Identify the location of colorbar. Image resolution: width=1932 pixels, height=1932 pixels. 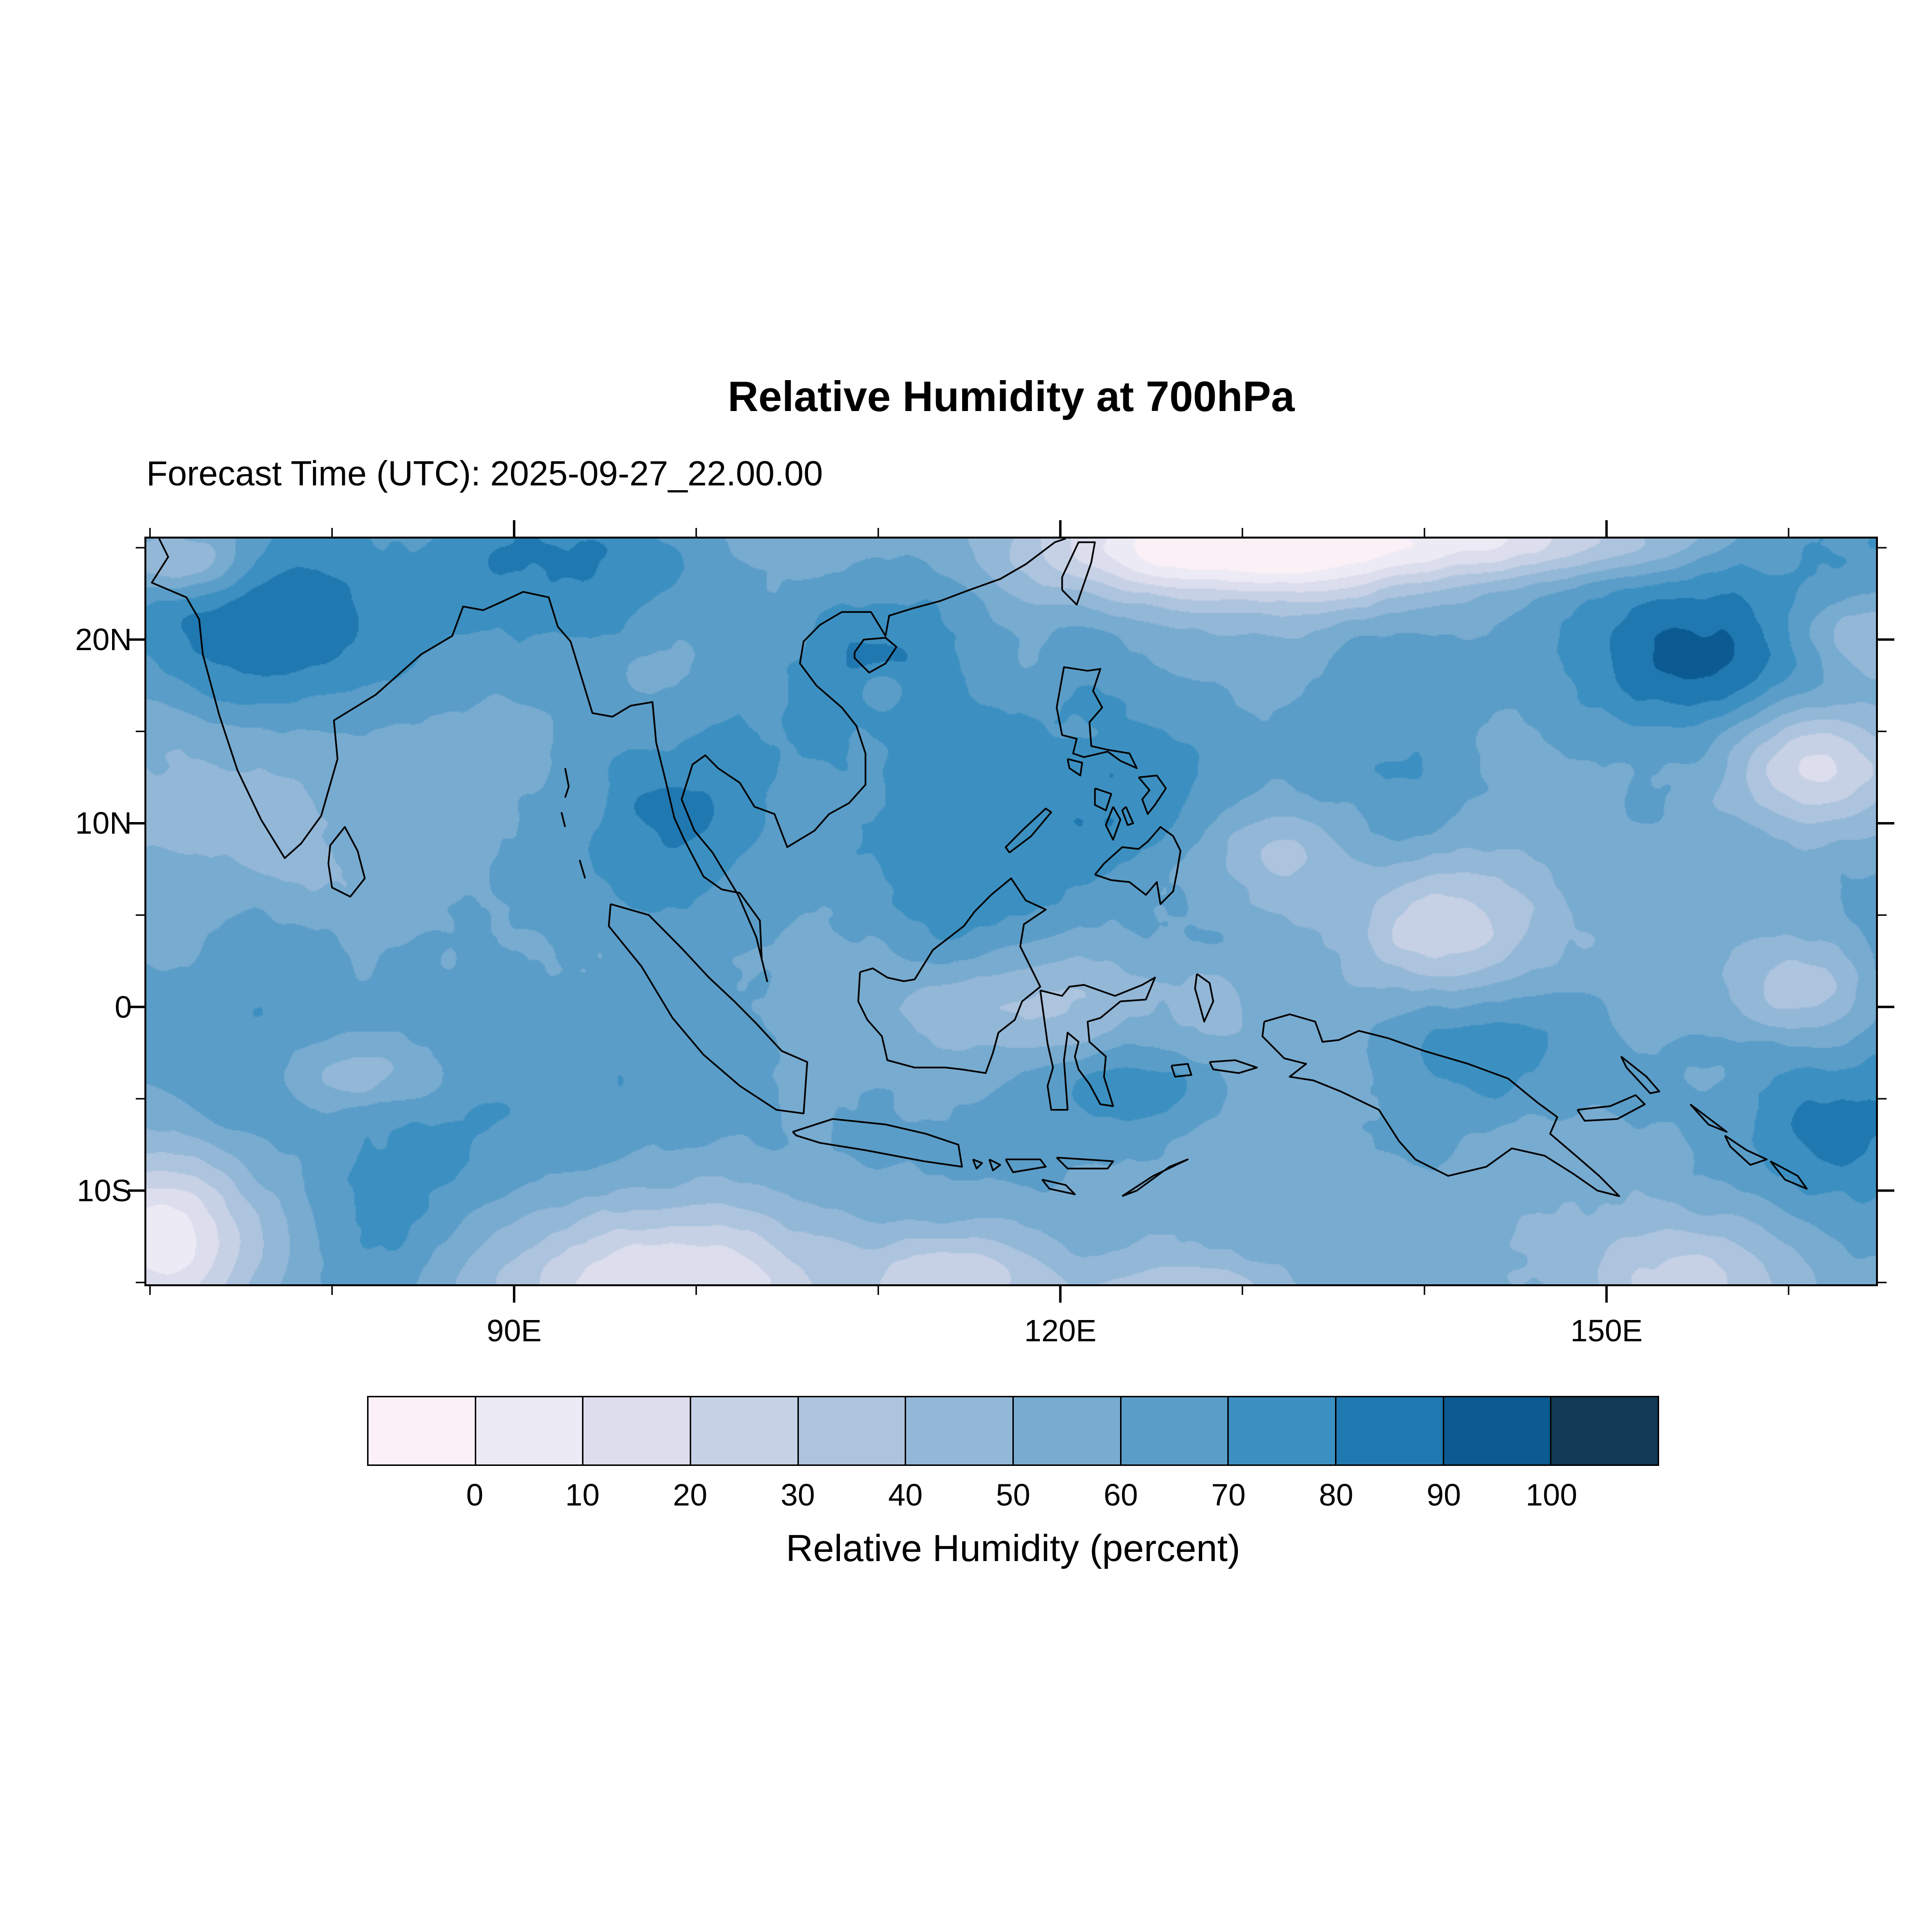
(1013, 1431).